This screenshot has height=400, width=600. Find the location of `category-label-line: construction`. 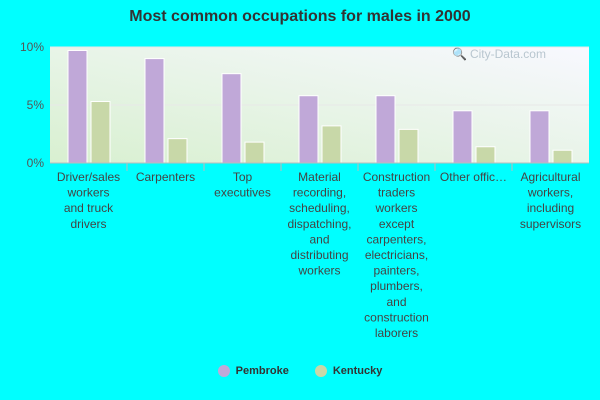

category-label-line: construction is located at coordinates (396, 317).